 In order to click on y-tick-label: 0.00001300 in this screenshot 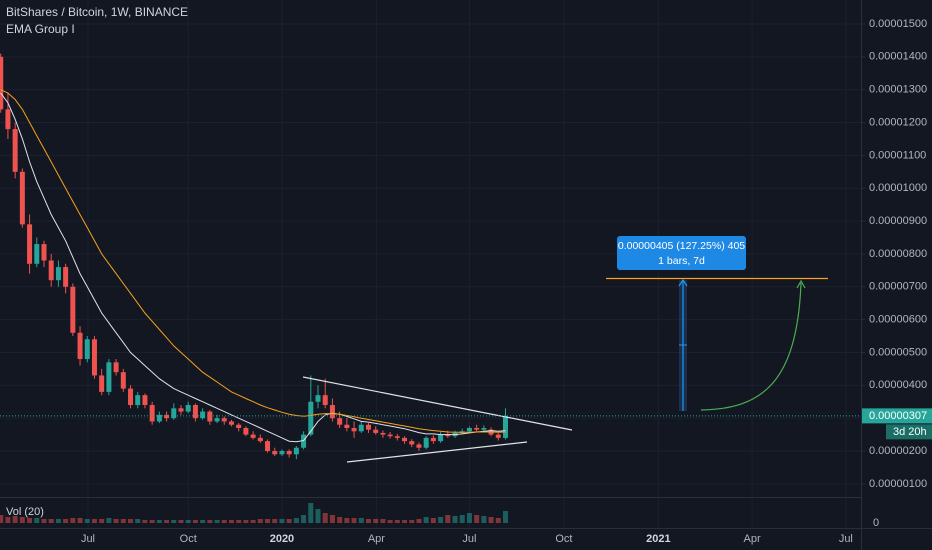, I will do `click(898, 90)`.